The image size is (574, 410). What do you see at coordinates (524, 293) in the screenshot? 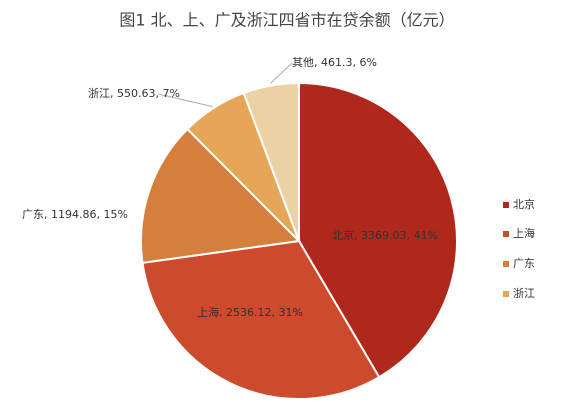
I see `legend-label: 浙江` at bounding box center [524, 293].